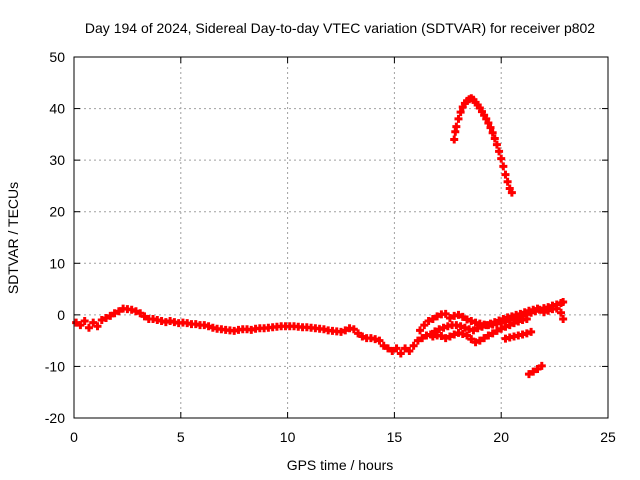  I want to click on series-lower-branch, so click(479, 330).